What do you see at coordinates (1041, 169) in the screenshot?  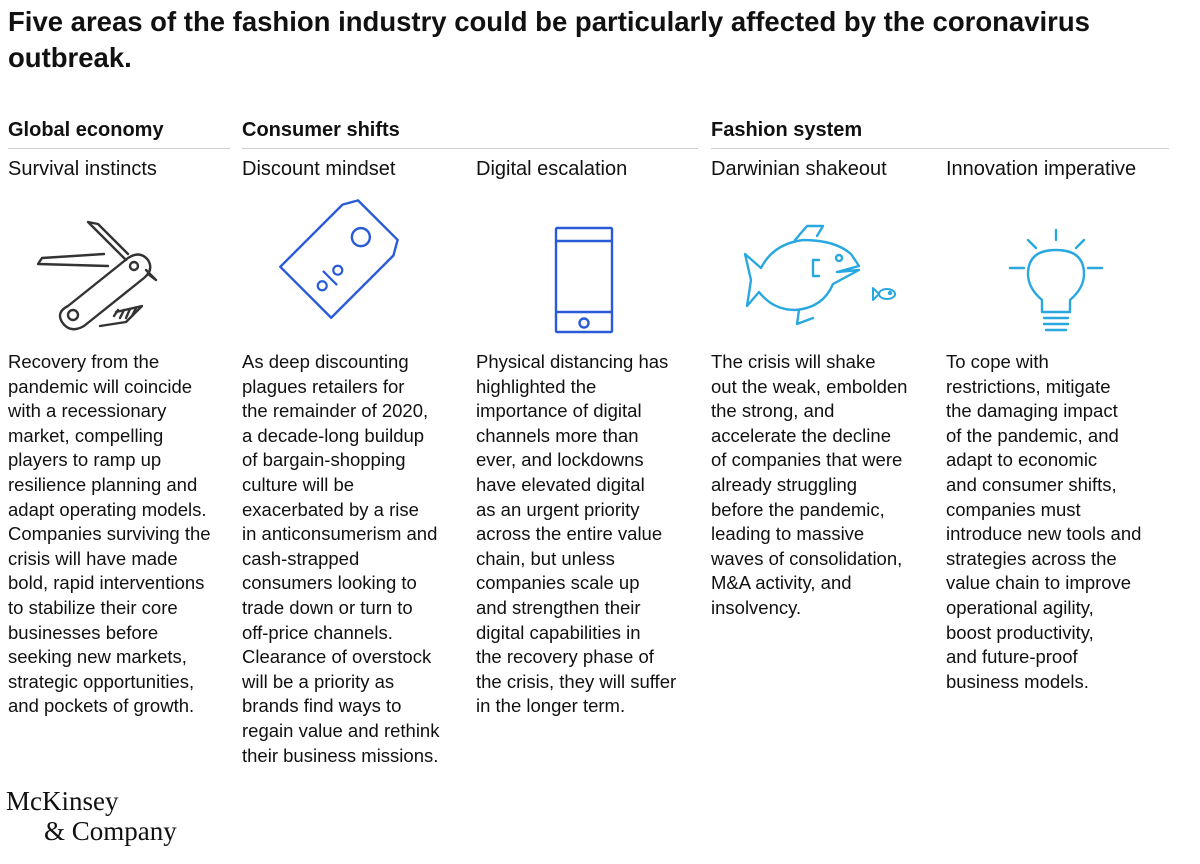 I see `column-title: Innovation imperative` at bounding box center [1041, 169].